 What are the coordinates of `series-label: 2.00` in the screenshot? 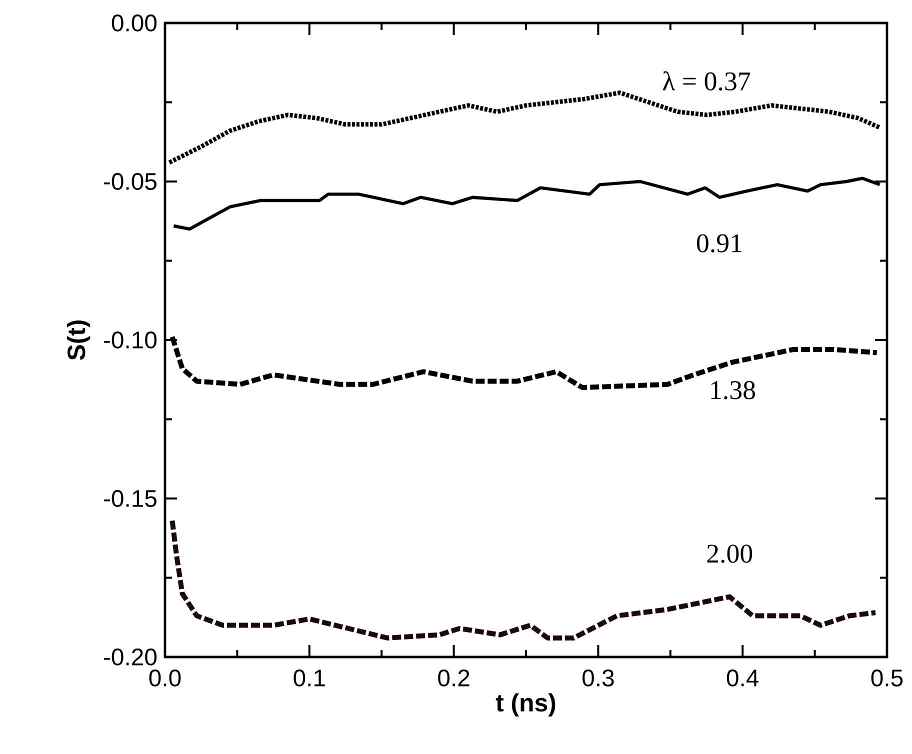 It's located at (729, 553).